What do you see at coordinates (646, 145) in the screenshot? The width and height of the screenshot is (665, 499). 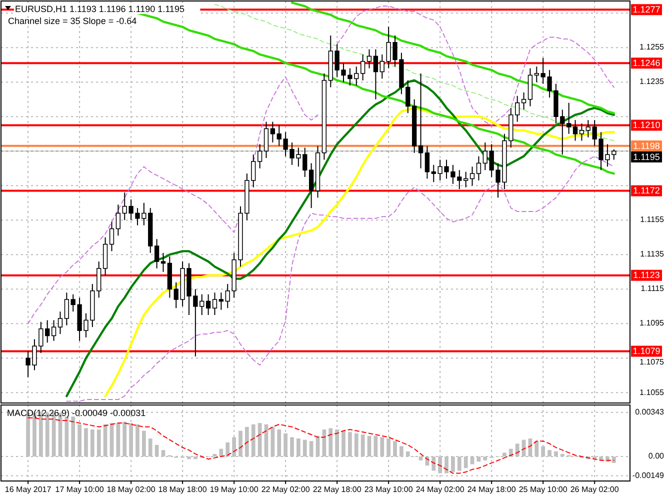 I see `ref-line-label: 1.1198` at bounding box center [646, 145].